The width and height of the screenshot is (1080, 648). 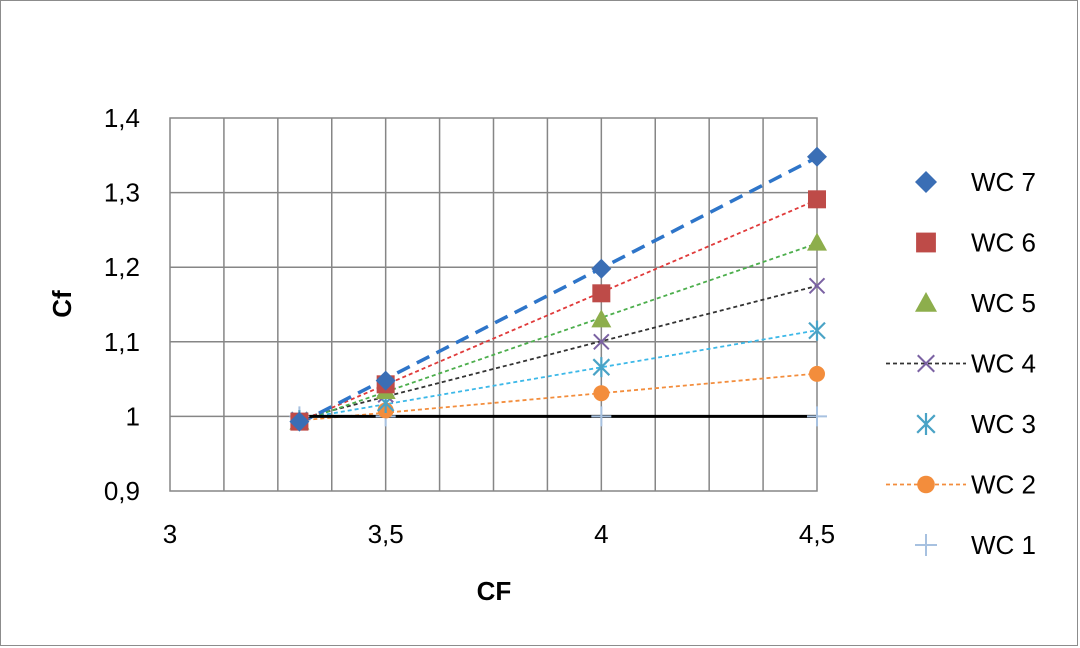 What do you see at coordinates (386, 534) in the screenshot?
I see `x-tick-label: 3,5` at bounding box center [386, 534].